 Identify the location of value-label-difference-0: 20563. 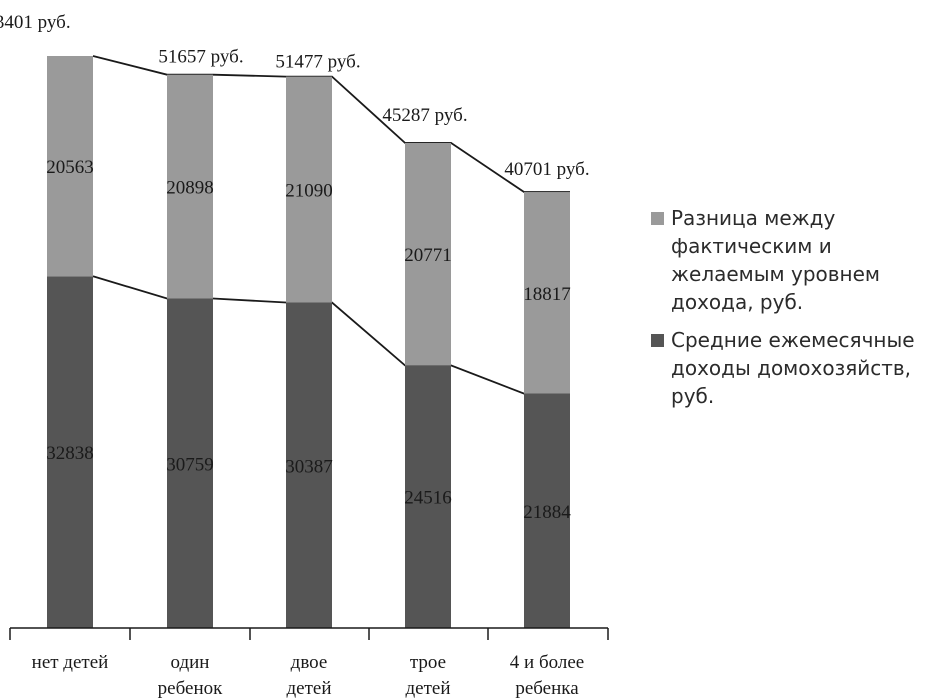
(70, 167).